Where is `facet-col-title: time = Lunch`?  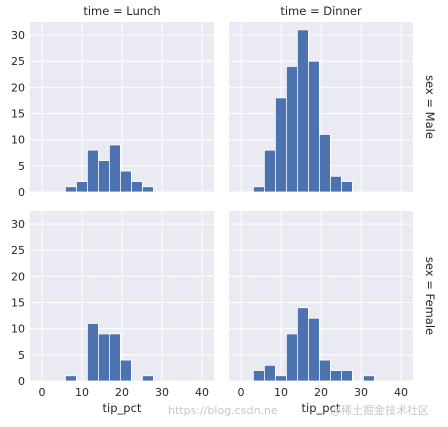 facet-col-title: time = Lunch is located at coordinates (121, 11).